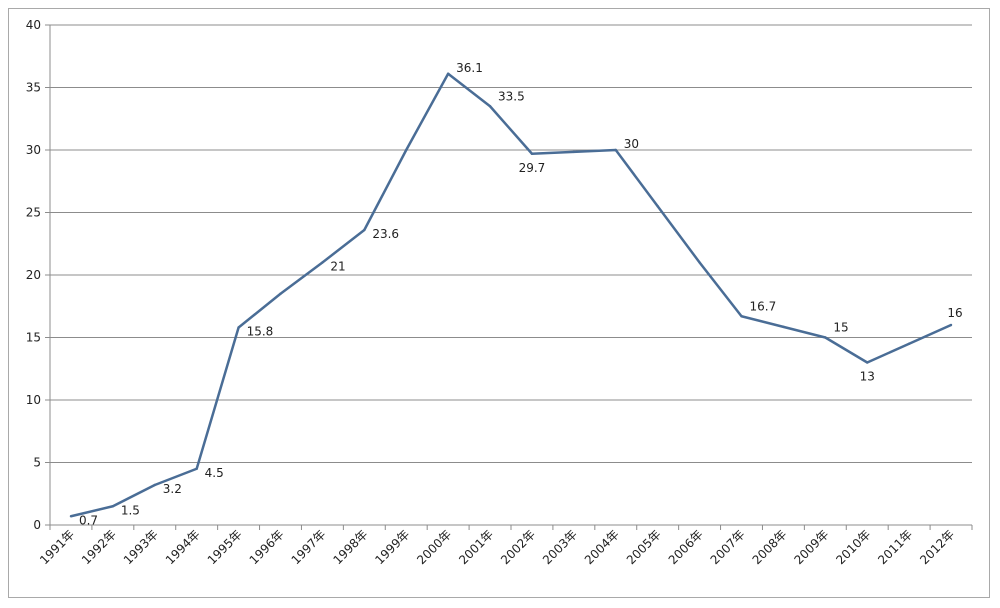  What do you see at coordinates (763, 306) in the screenshot?
I see `data-label: 16.7` at bounding box center [763, 306].